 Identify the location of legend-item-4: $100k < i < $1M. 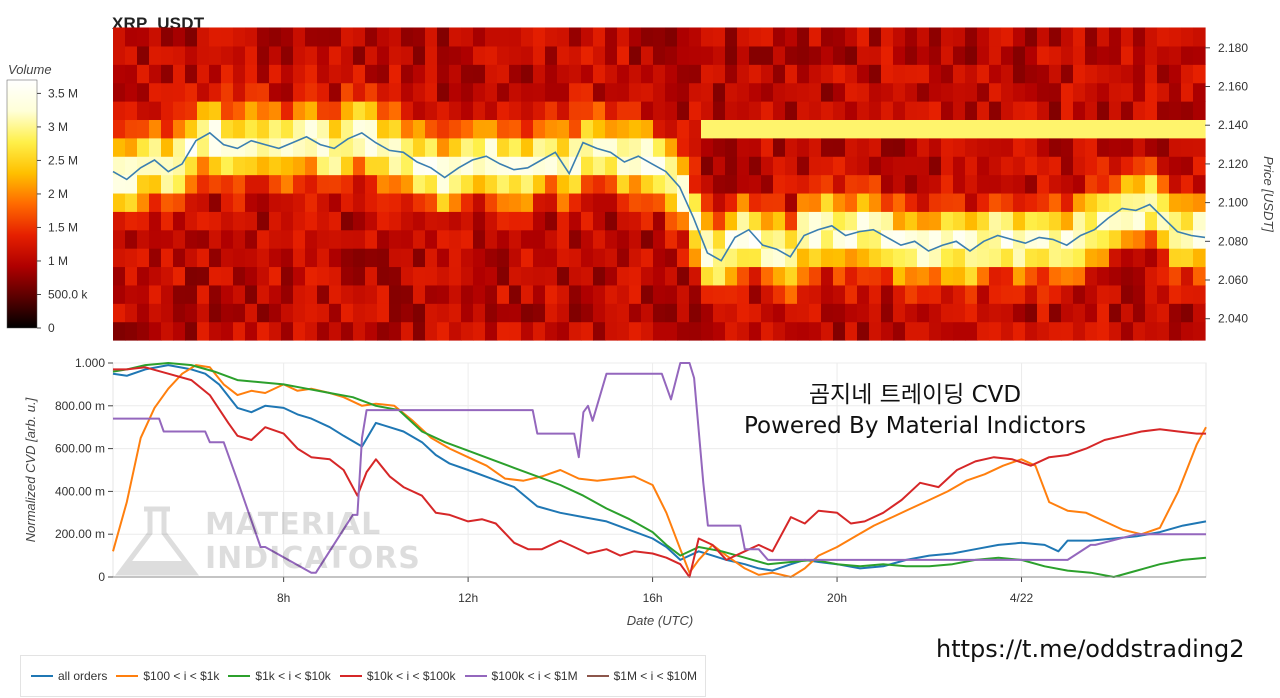
(521, 676).